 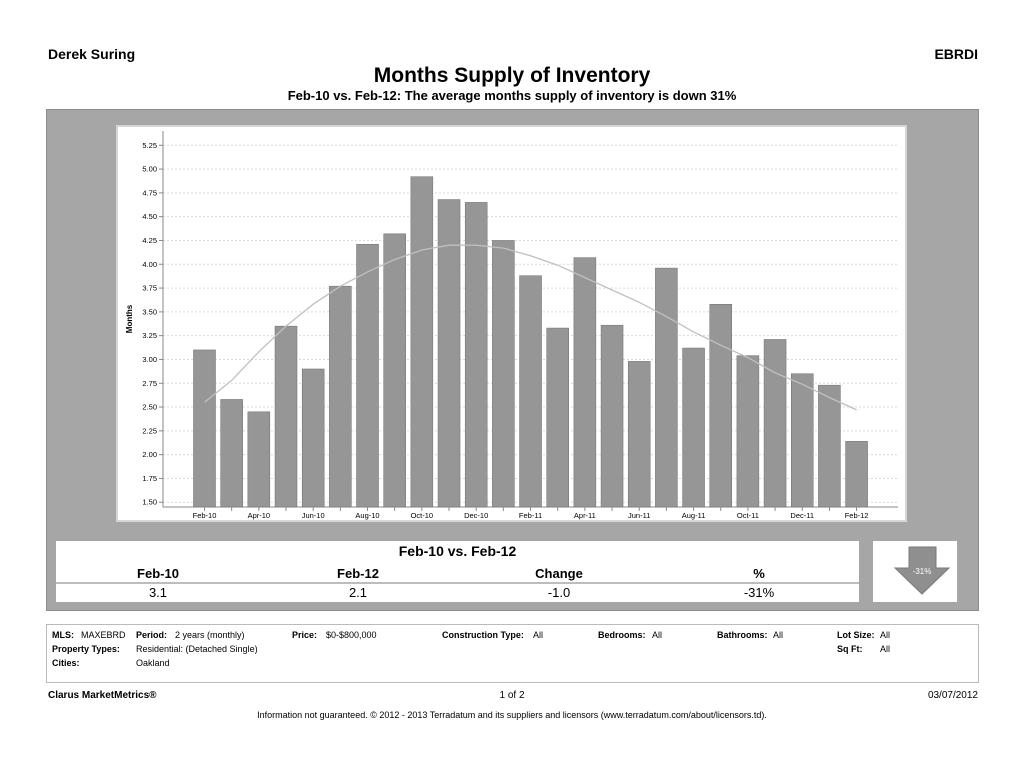 I want to click on summary-title: Feb-10 vs. Feb-12, so click(x=457, y=551).